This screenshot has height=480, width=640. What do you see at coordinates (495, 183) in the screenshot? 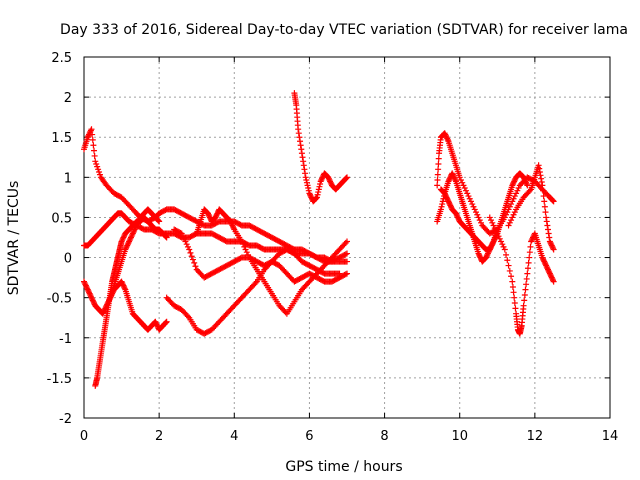
I see `series-sat-k` at bounding box center [495, 183].